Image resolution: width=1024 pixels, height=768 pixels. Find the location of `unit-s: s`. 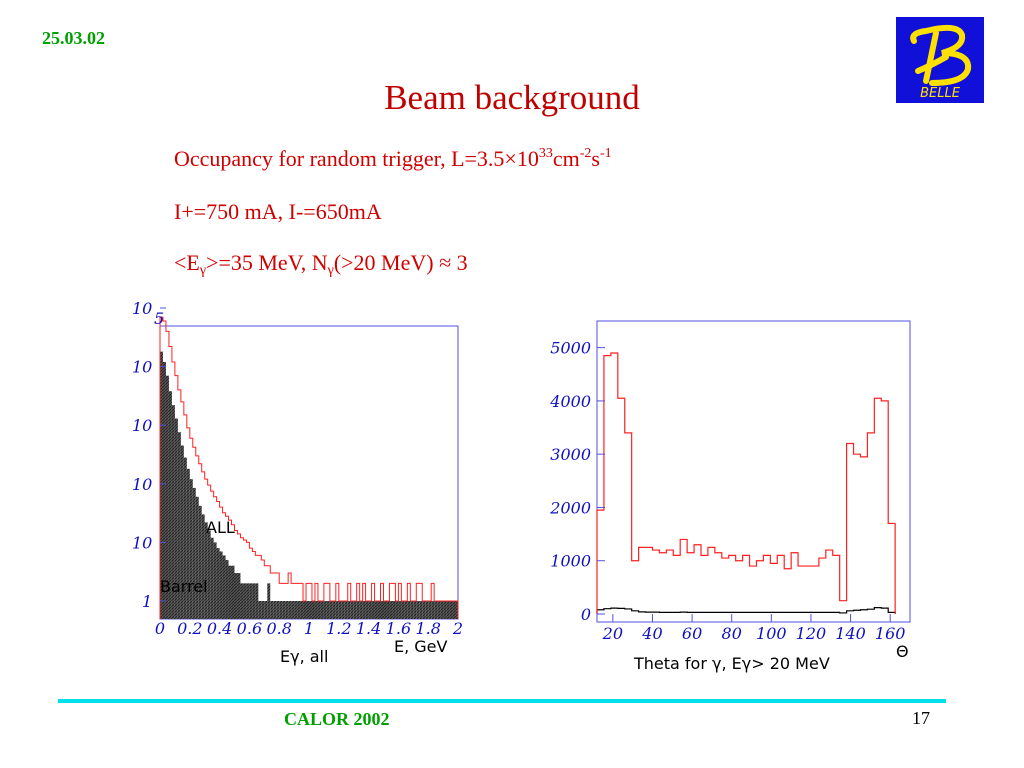

unit-s: s is located at coordinates (595, 158).